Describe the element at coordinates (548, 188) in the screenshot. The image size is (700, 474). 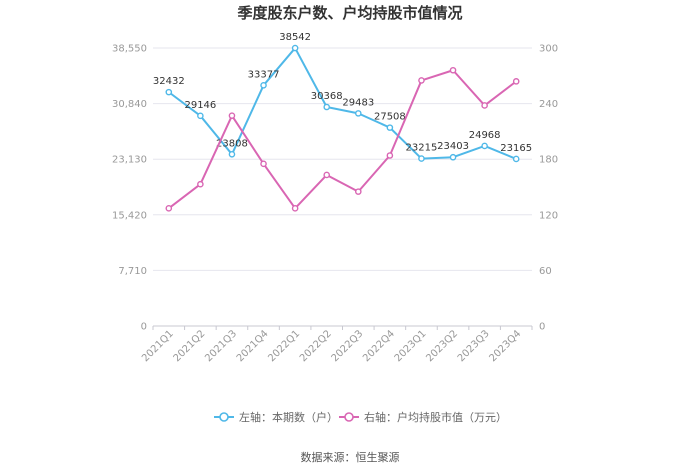
I see `right-axis: 0 60 120 180 240 300` at that location.